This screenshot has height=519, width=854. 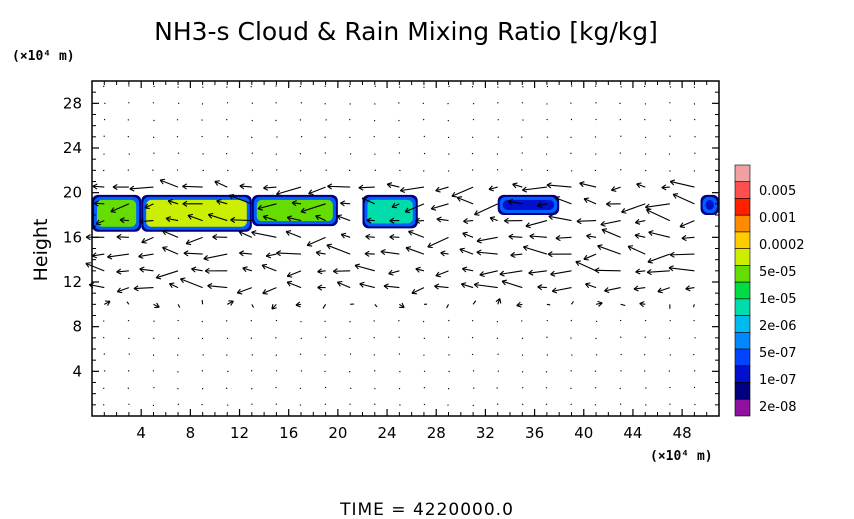 I want to click on y-unit-label: (×10⁴ m), so click(x=43, y=56).